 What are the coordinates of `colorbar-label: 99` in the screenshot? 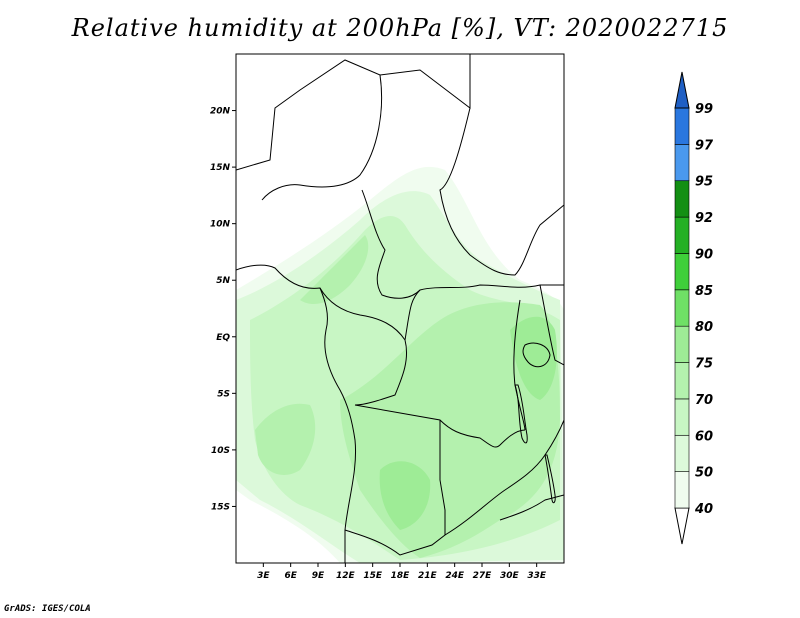 It's located at (704, 109).